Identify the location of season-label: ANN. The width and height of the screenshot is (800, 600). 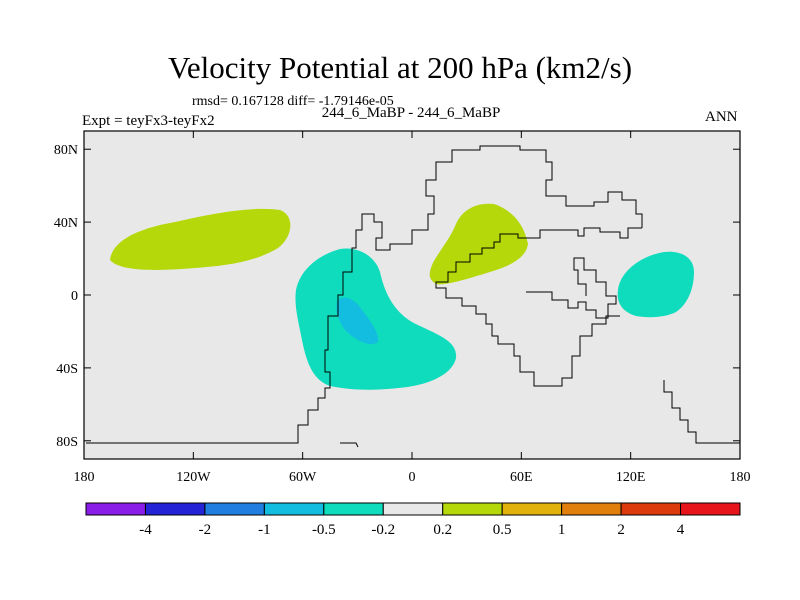
(721, 117).